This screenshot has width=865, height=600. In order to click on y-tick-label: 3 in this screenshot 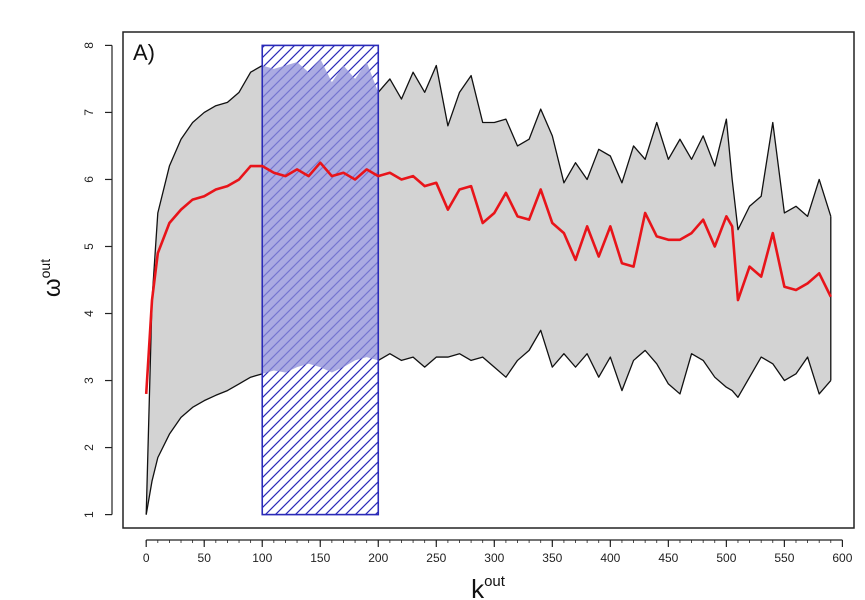, I will do `click(89, 380)`.